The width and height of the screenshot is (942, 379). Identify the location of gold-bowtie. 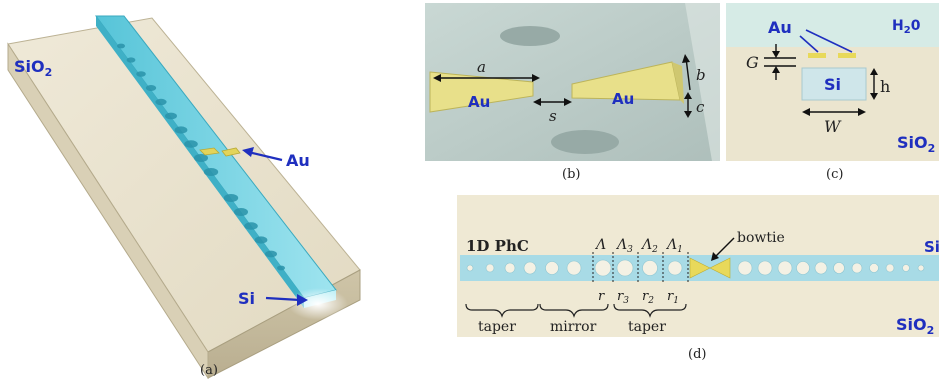
(209, 151).